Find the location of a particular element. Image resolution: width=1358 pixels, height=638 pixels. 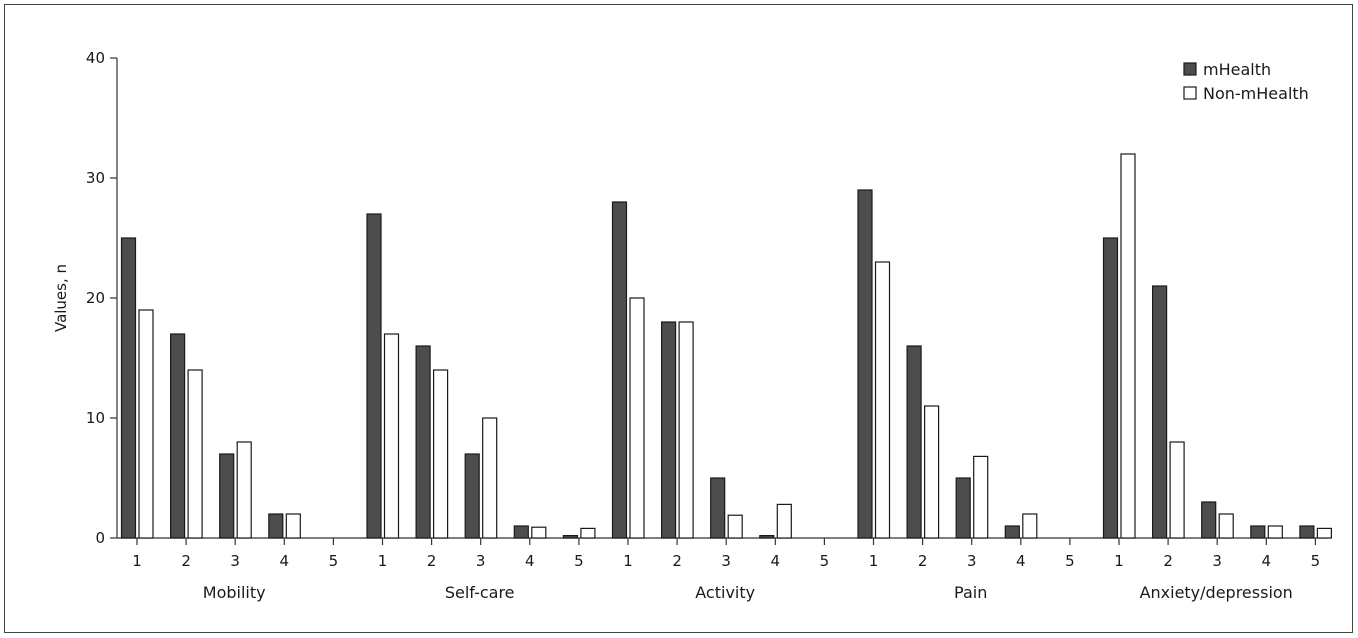

group-label: Mobility is located at coordinates (234, 592).